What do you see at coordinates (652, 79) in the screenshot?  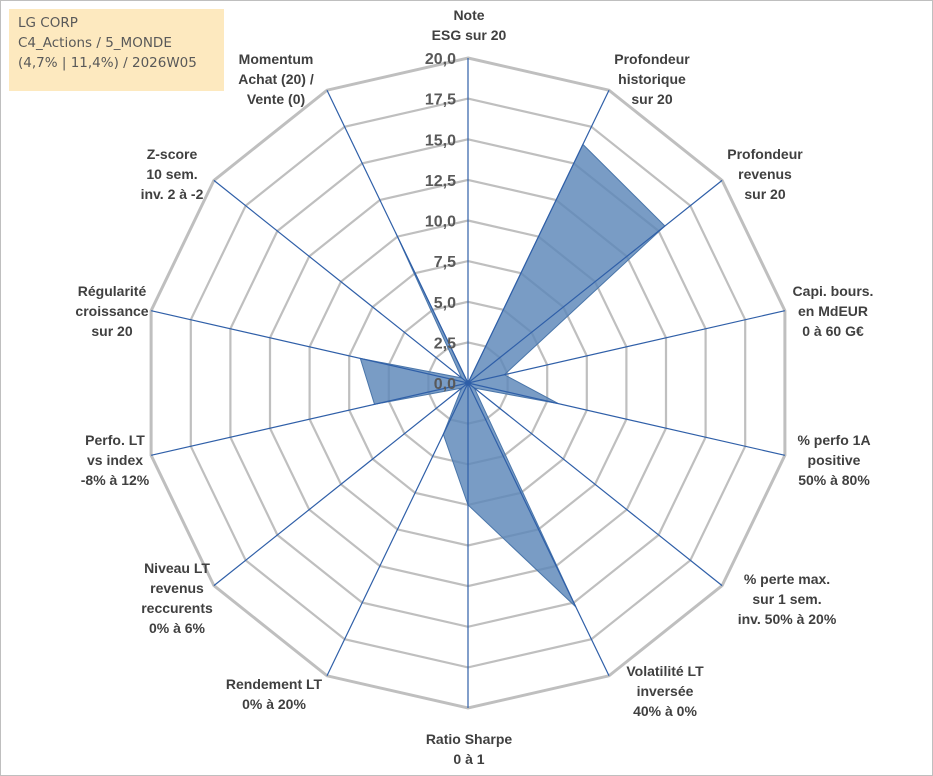 I see `axis-label-1: Profondeur historique sur 20` at bounding box center [652, 79].